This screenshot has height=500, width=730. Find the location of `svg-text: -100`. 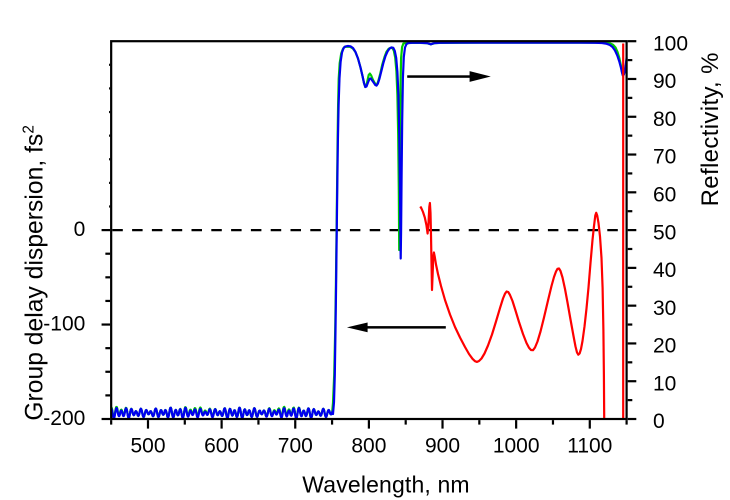

svg-text: -100 is located at coordinates (64, 324).